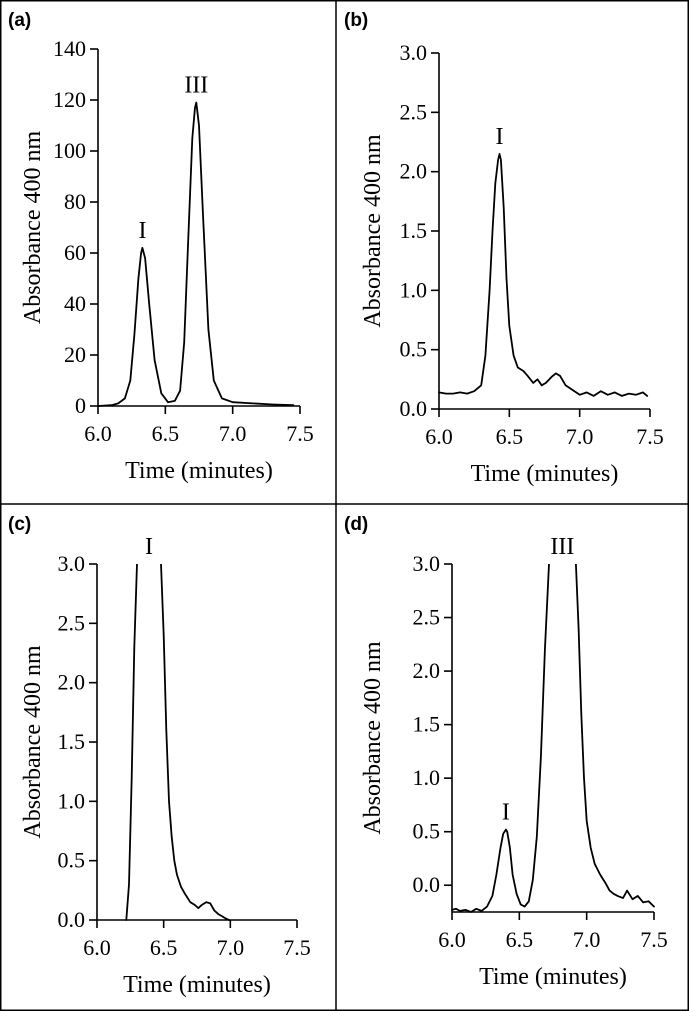 This screenshot has width=689, height=1011. What do you see at coordinates (452, 939) in the screenshot?
I see `x-tick-label-d: 6.0` at bounding box center [452, 939].